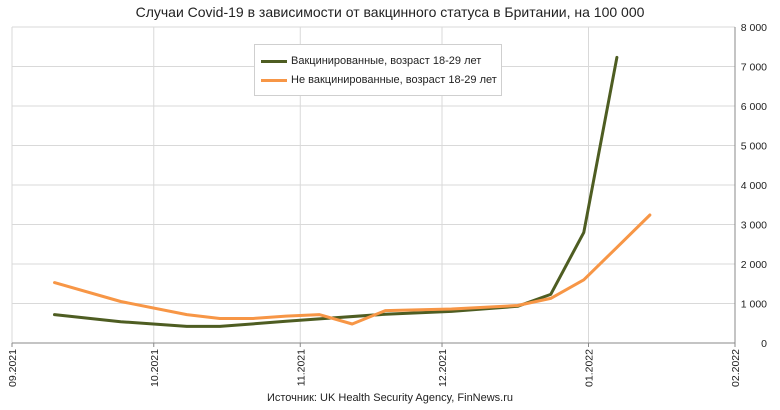 The image size is (780, 410). Describe the element at coordinates (394, 80) in the screenshot. I see `legend-label-unvaccinated: Не вакцинированные, возраст 18-29 лет` at that location.